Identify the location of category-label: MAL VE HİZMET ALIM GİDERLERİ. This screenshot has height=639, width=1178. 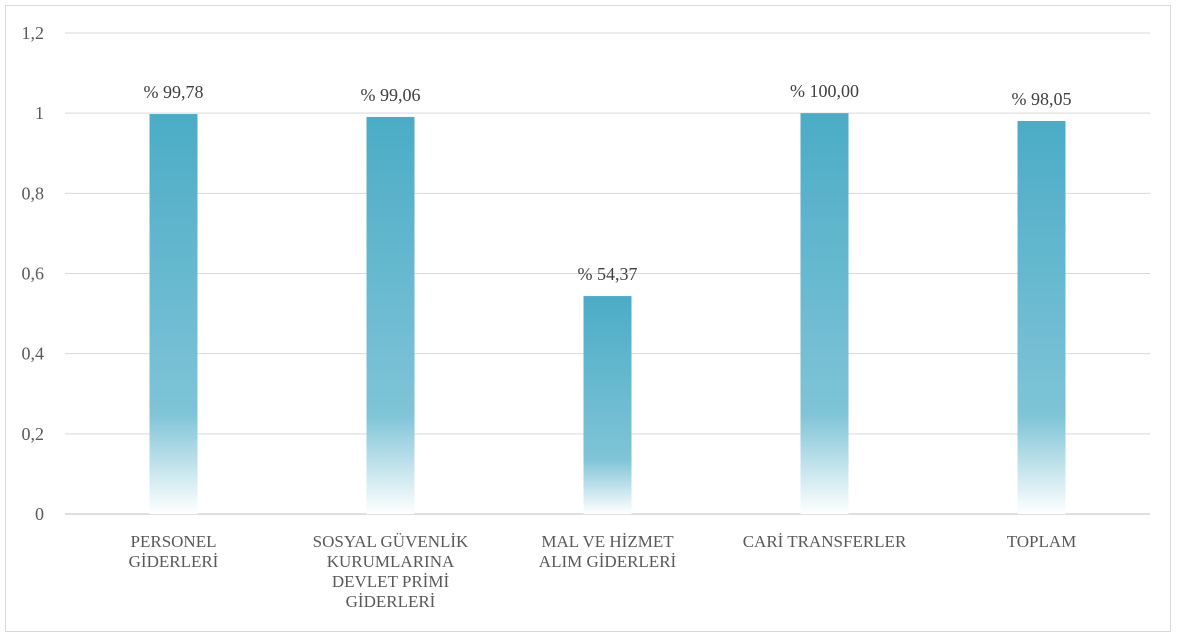
(608, 551).